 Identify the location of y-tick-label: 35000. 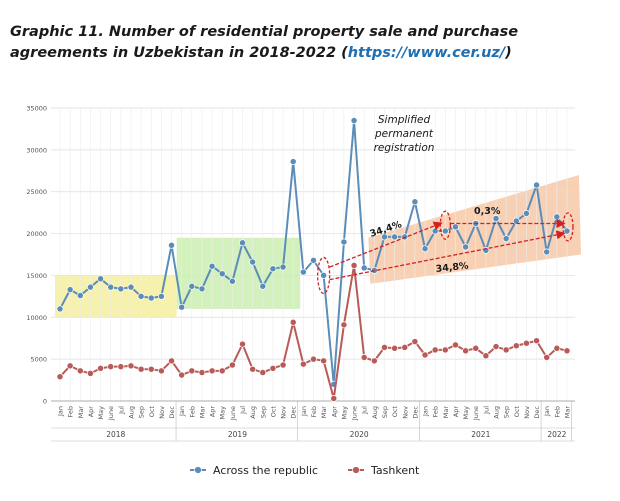
(36, 109).